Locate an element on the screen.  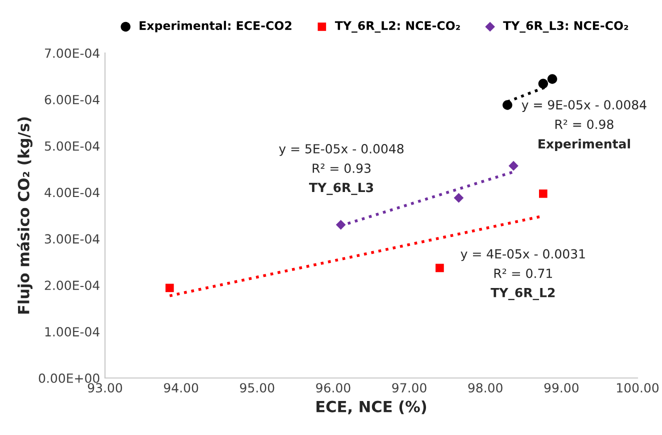
annotation: y = 5E-05x - 0.0048 is located at coordinates (341, 150).